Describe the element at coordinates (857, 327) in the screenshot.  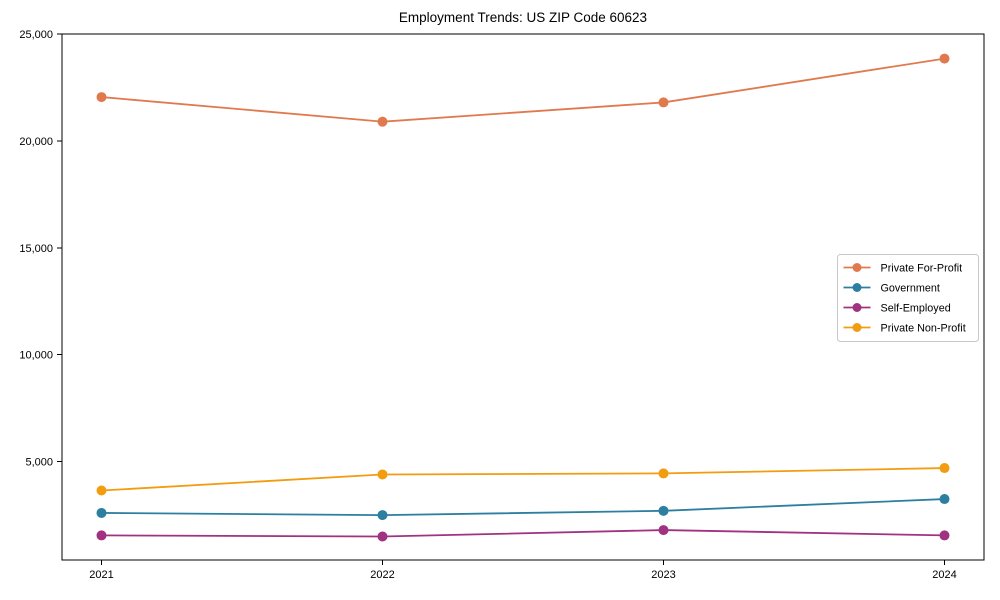
I see `legend-marker-private-non-profit` at that location.